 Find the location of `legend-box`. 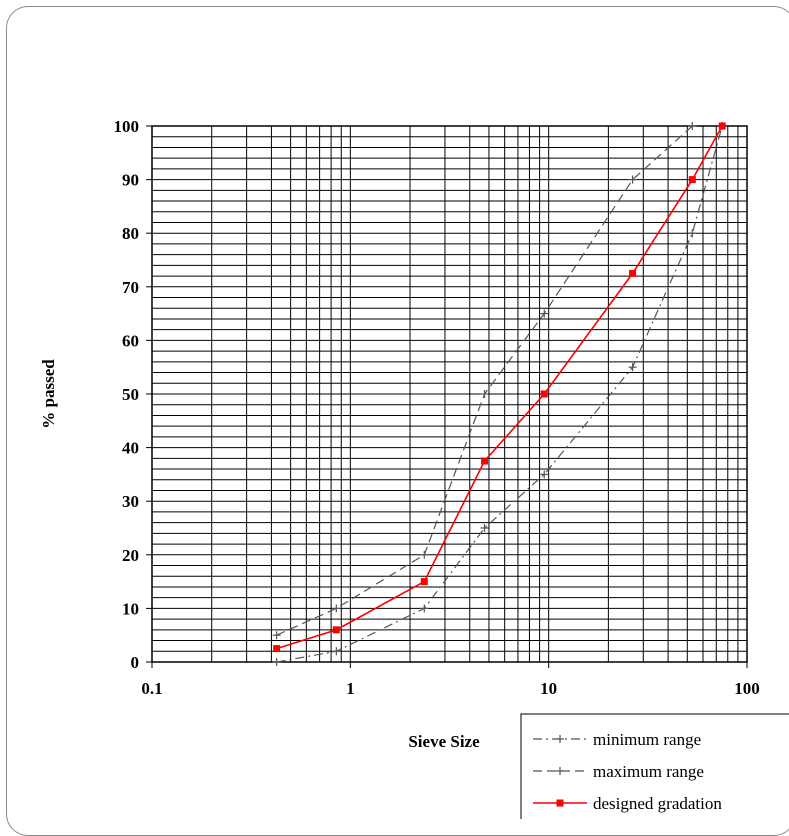

legend-box is located at coordinates (654, 766).